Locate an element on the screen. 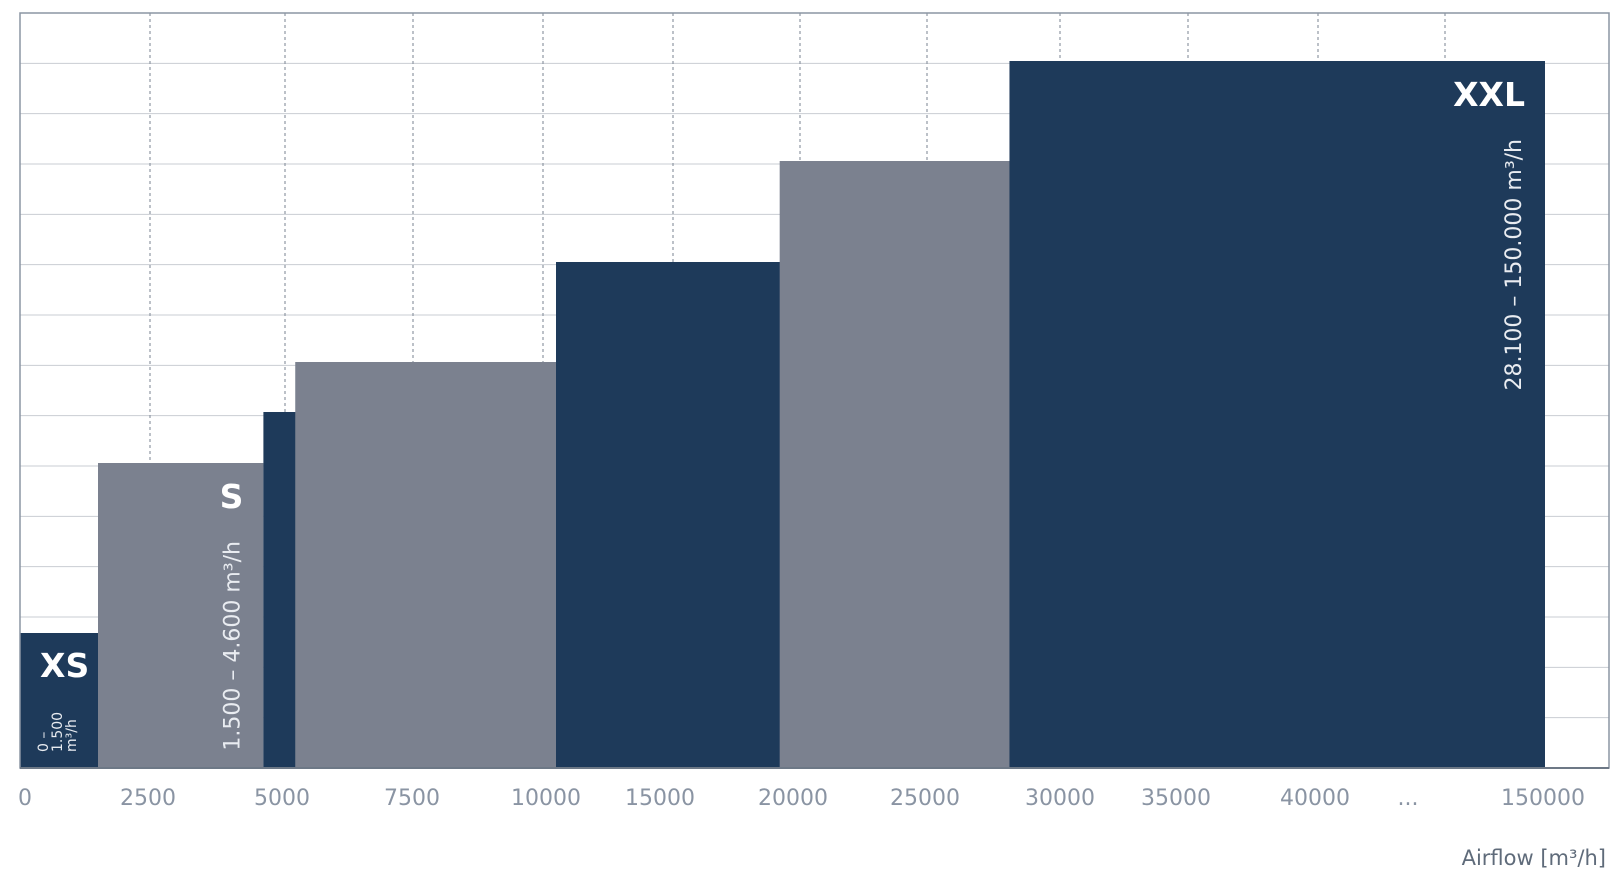  x-tick-label: 40000 is located at coordinates (1315, 798).